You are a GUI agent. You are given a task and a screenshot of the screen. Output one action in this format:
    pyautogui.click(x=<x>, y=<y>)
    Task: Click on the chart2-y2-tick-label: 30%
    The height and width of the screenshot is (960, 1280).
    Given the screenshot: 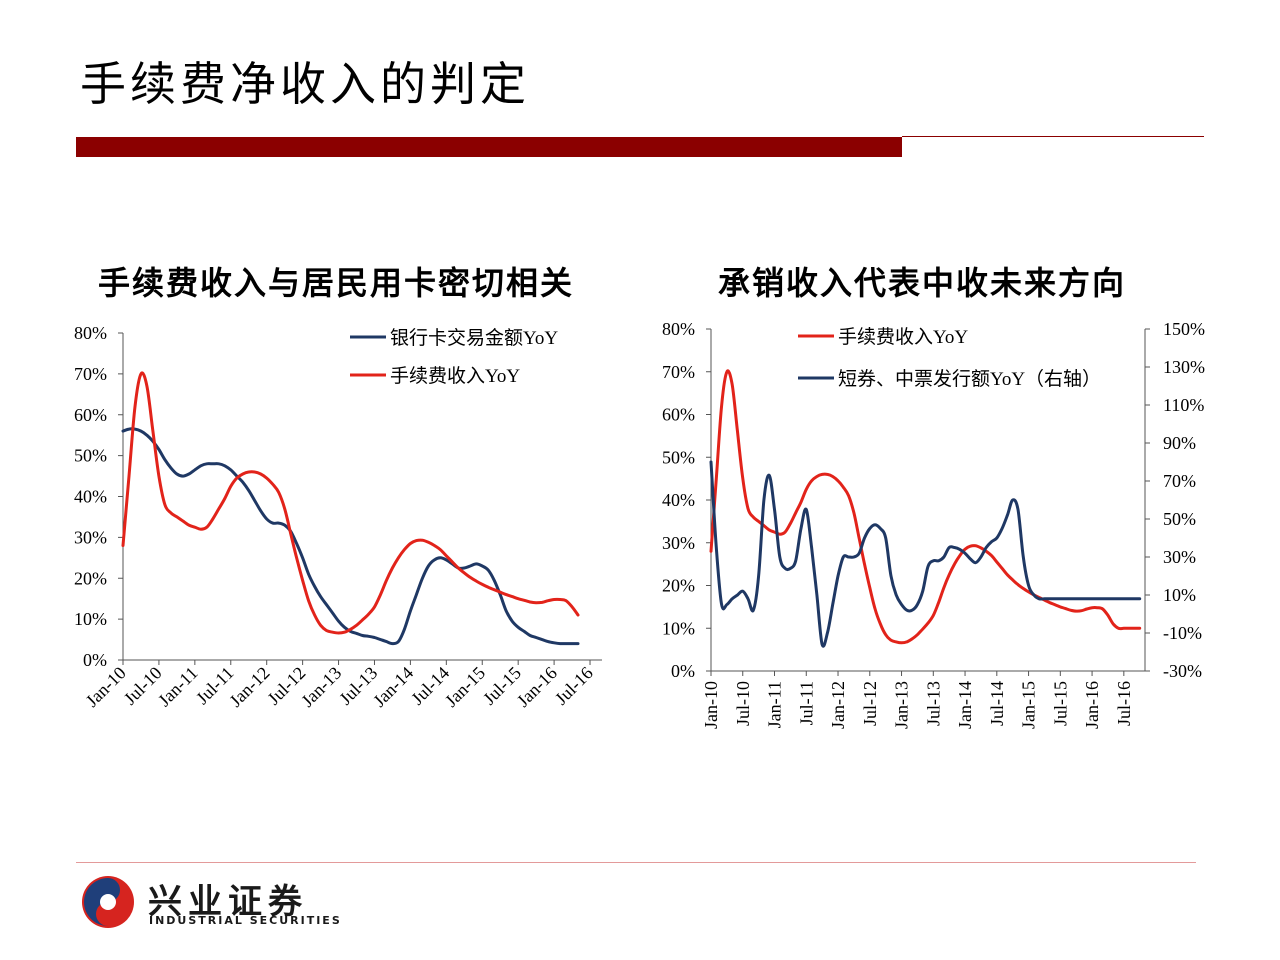 What is the action you would take?
    pyautogui.click(x=1179, y=557)
    